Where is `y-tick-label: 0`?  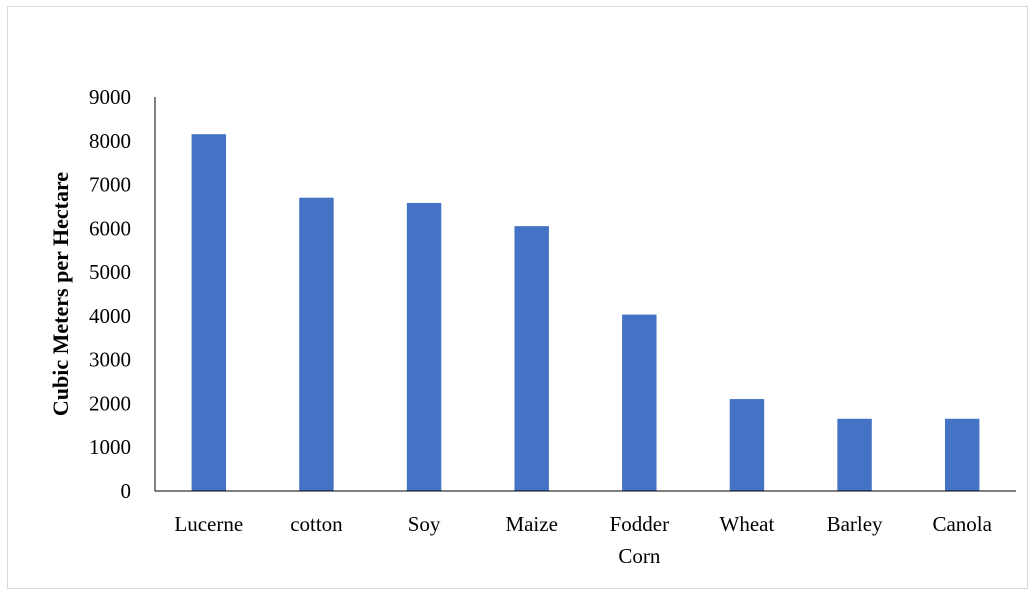
y-tick-label: 0 is located at coordinates (126, 491).